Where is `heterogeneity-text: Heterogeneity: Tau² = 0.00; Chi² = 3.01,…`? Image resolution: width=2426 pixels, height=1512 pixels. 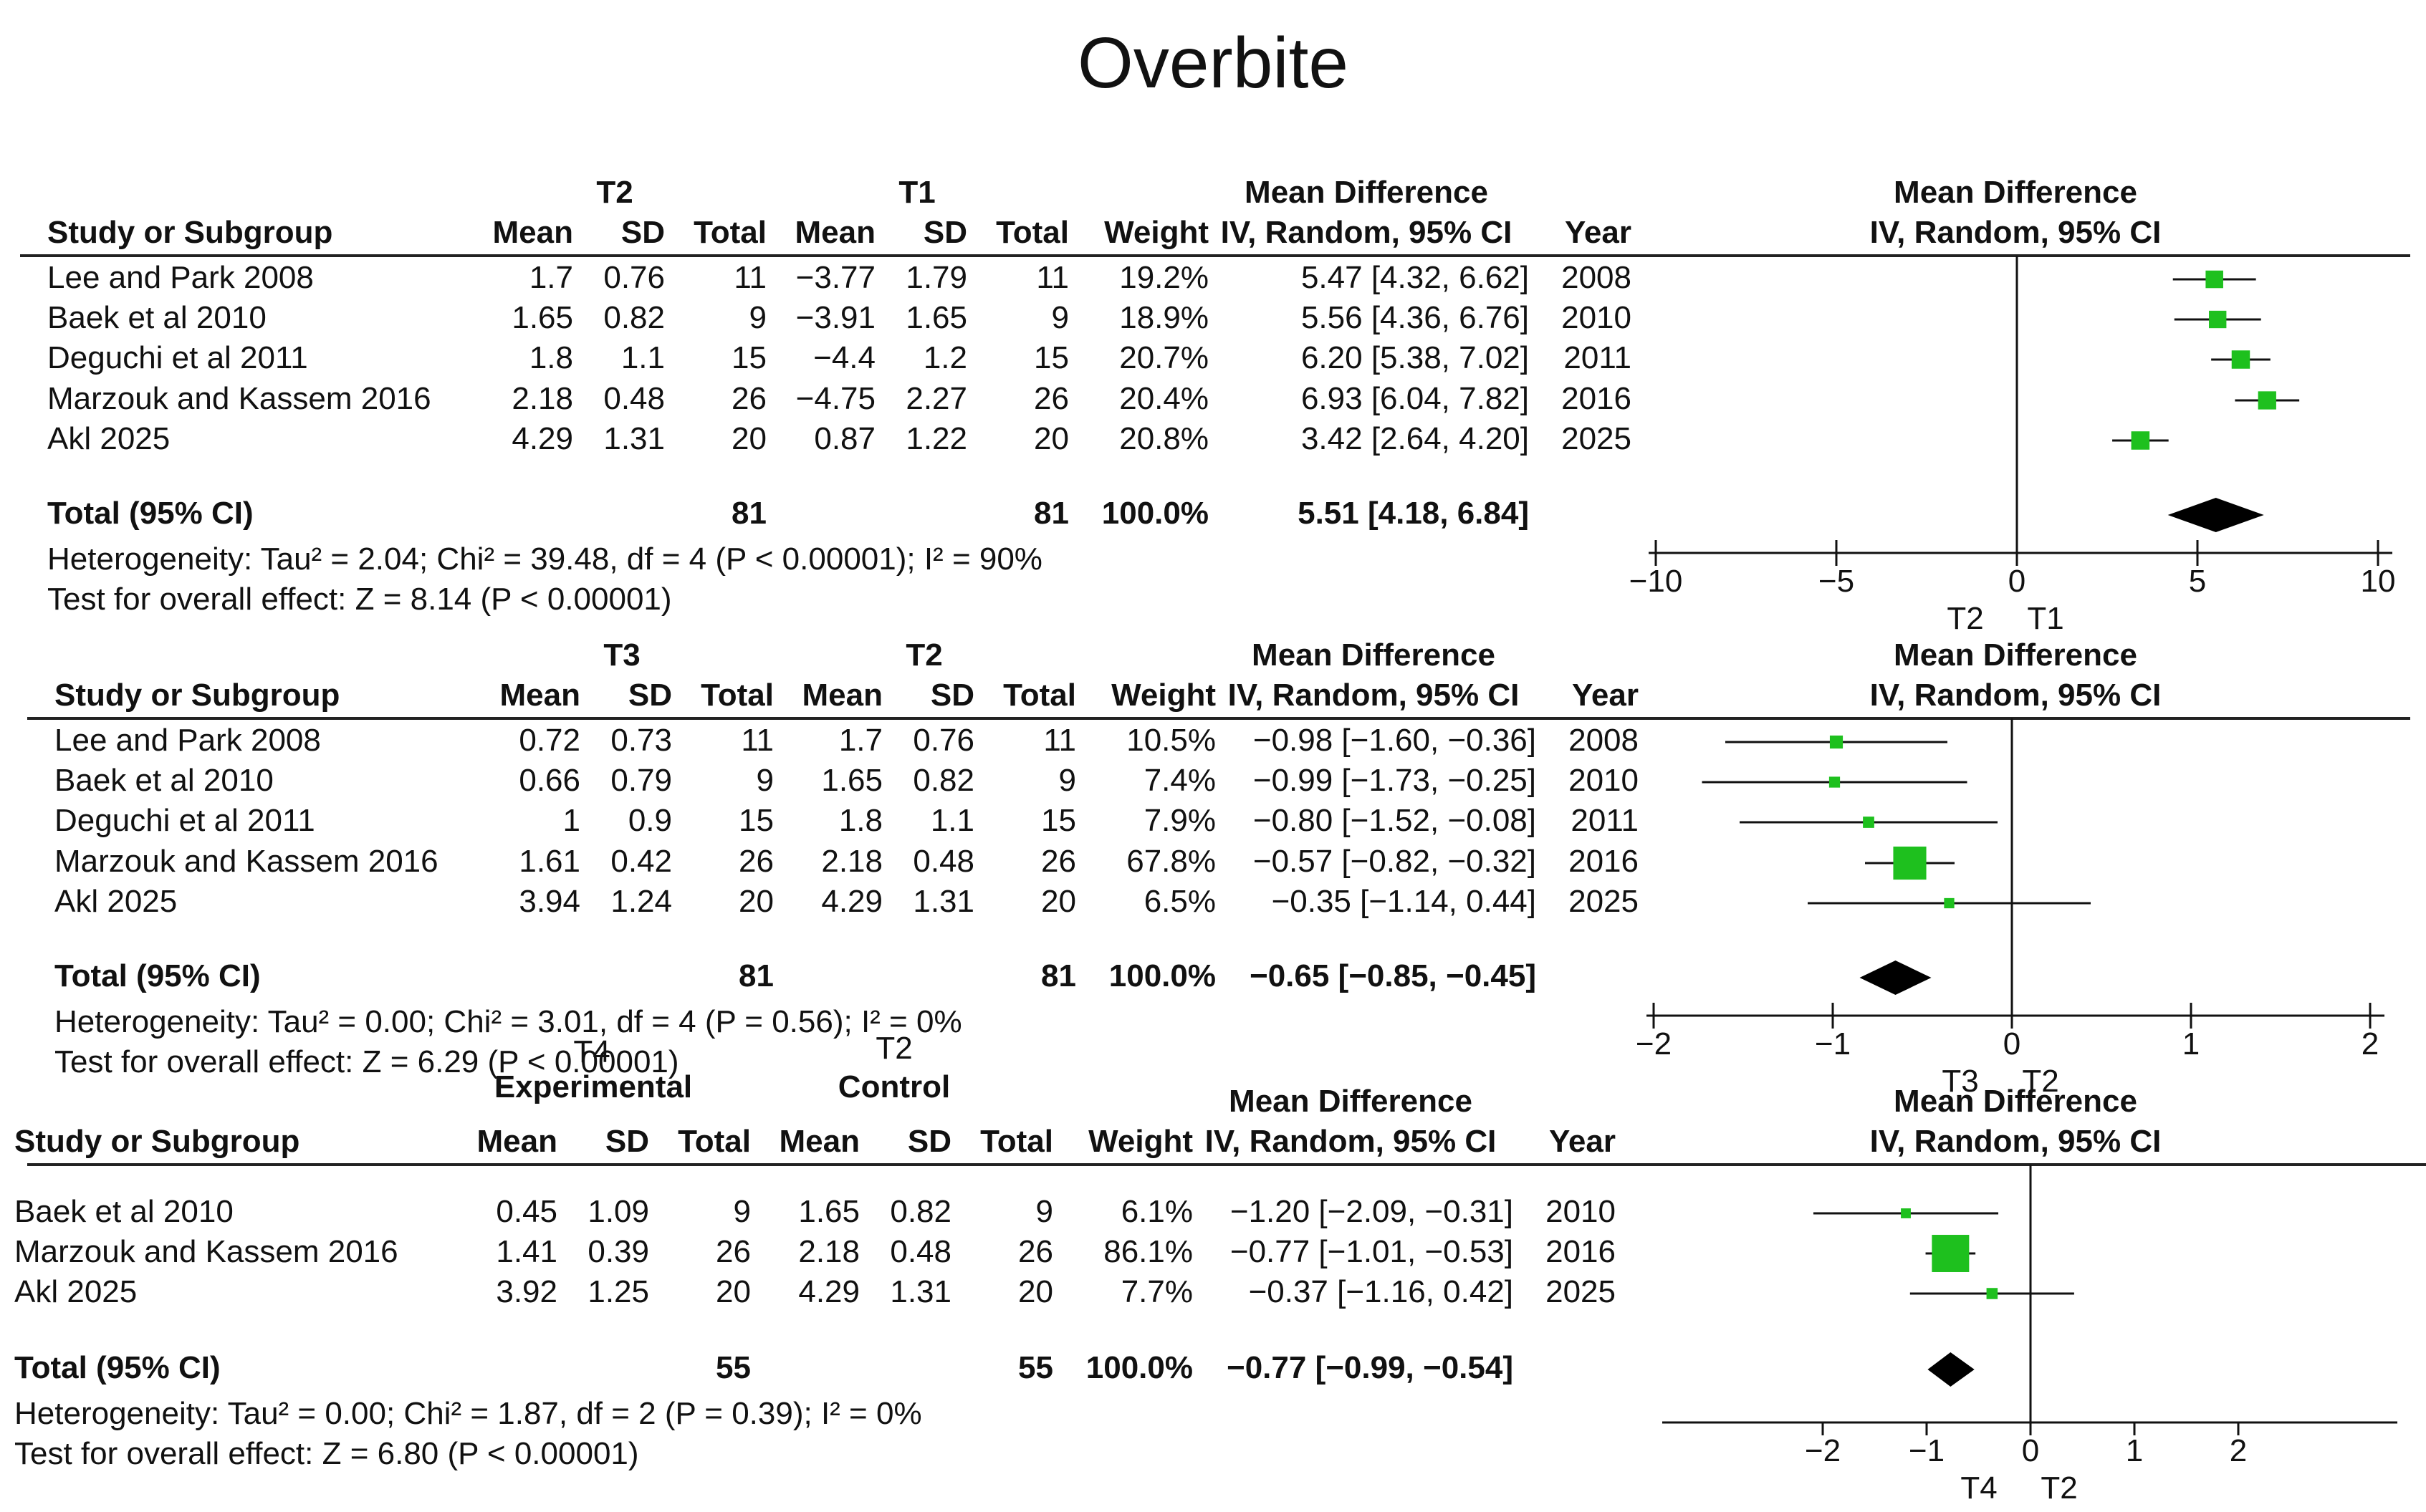 heterogeneity-text: Heterogeneity: Tau² = 0.00; Chi² = 3.01,… is located at coordinates (508, 1021).